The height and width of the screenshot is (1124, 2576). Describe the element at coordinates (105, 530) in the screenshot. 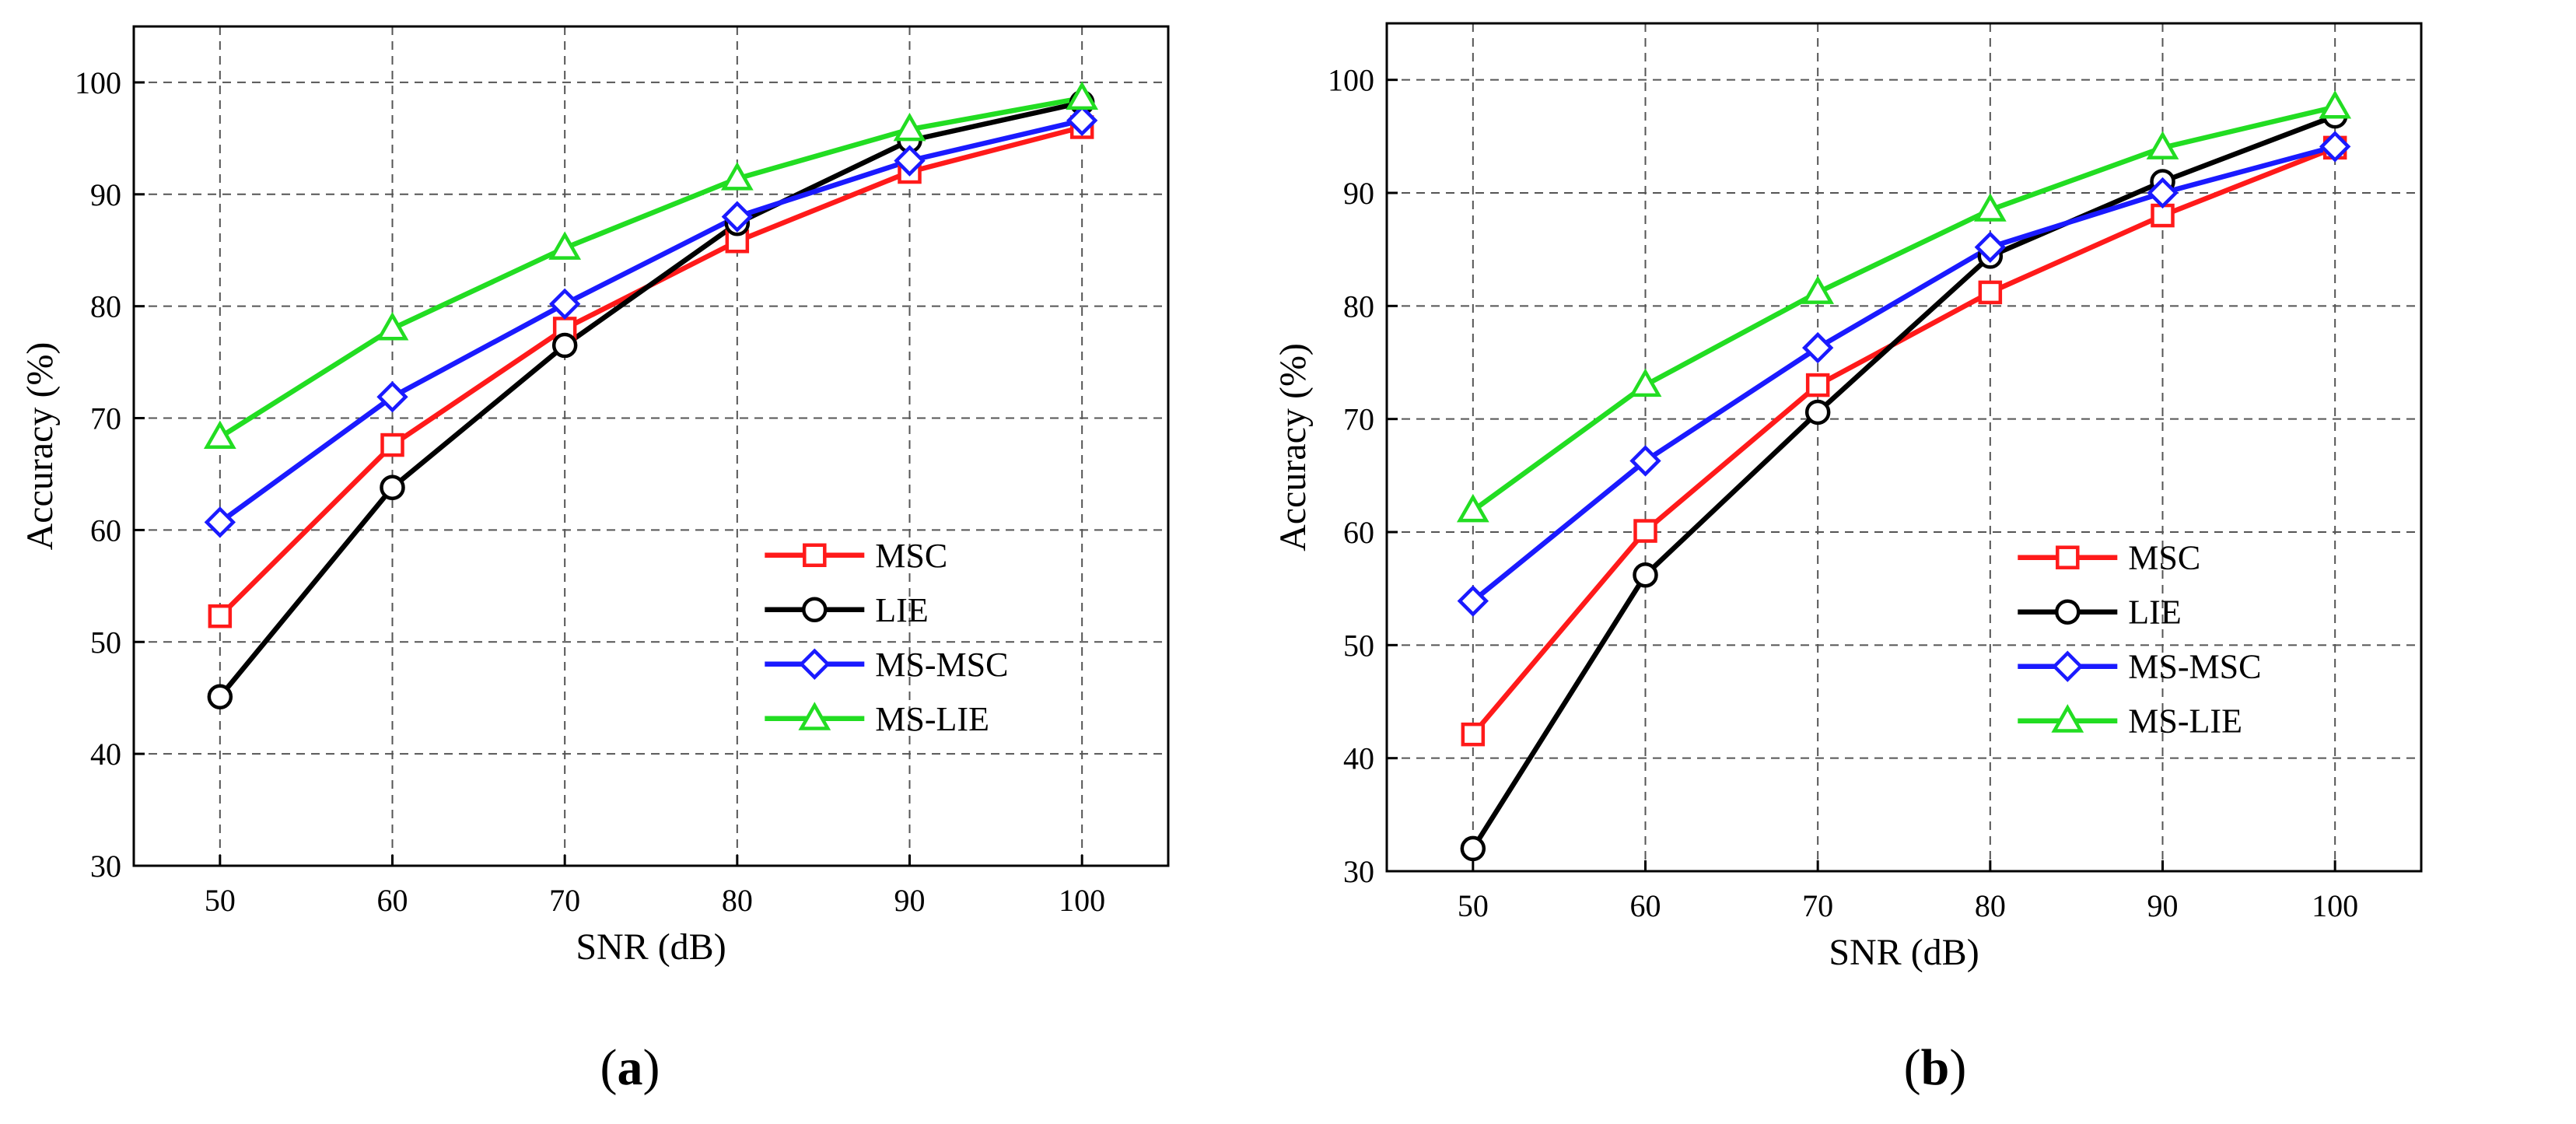

I see `y-tick-label-a: 60` at that location.